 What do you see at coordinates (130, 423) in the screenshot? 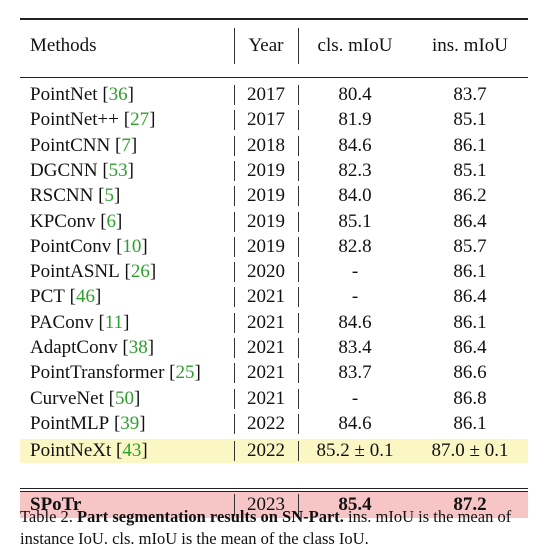
I see `citation-ref: 39` at bounding box center [130, 423].